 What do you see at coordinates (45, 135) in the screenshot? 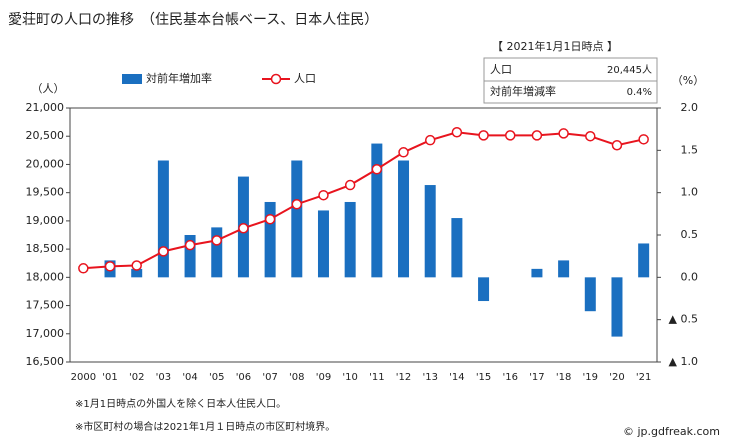
I see `y-tick-label: 20,500` at bounding box center [45, 135].